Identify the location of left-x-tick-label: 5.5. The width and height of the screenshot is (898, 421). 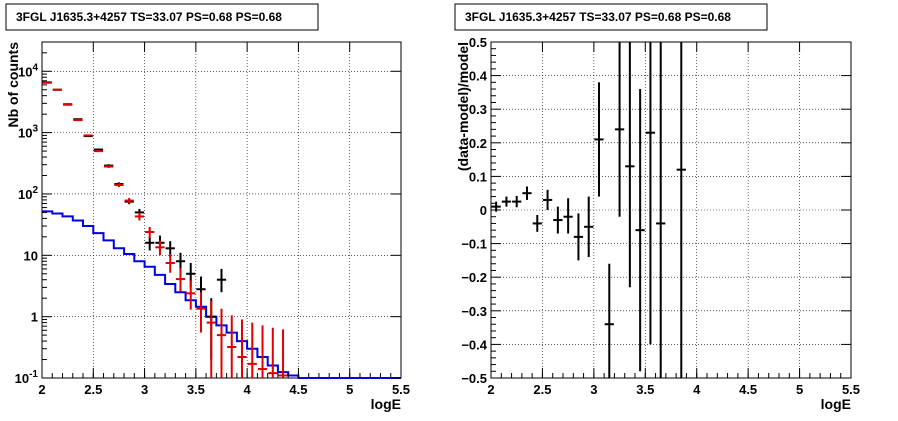
(401, 389).